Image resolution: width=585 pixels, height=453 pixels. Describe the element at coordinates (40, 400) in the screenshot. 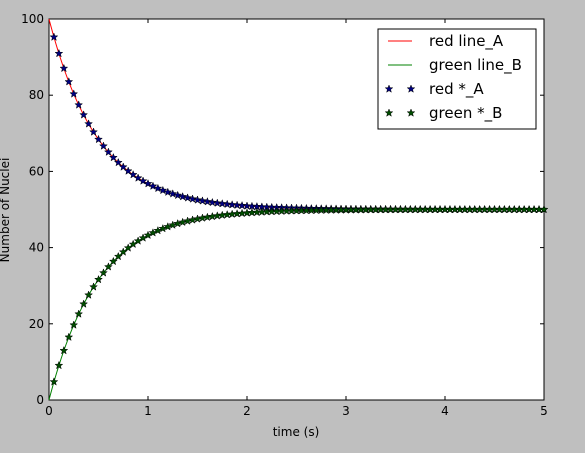

I see `y-tick-label: 0` at that location.